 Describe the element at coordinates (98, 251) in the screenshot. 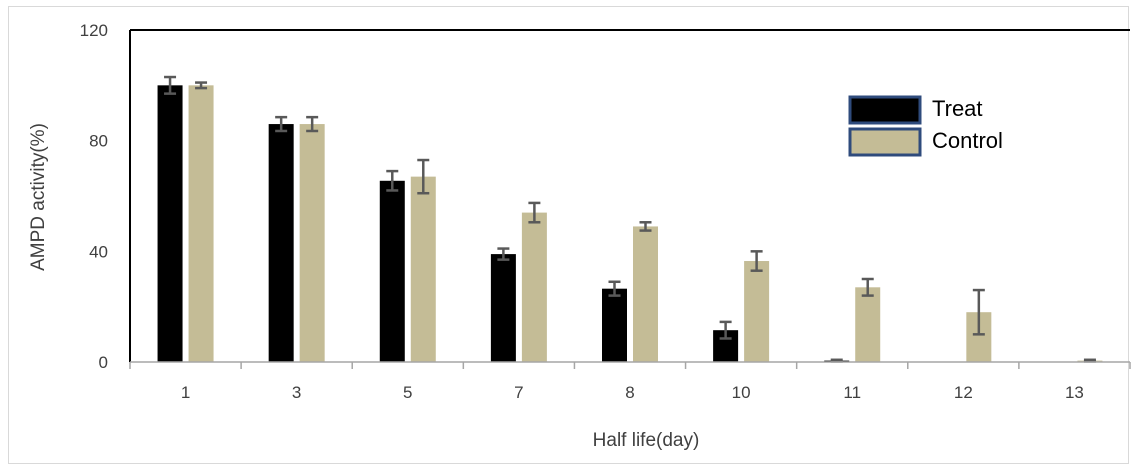

I see `y-tick-label: 40` at that location.